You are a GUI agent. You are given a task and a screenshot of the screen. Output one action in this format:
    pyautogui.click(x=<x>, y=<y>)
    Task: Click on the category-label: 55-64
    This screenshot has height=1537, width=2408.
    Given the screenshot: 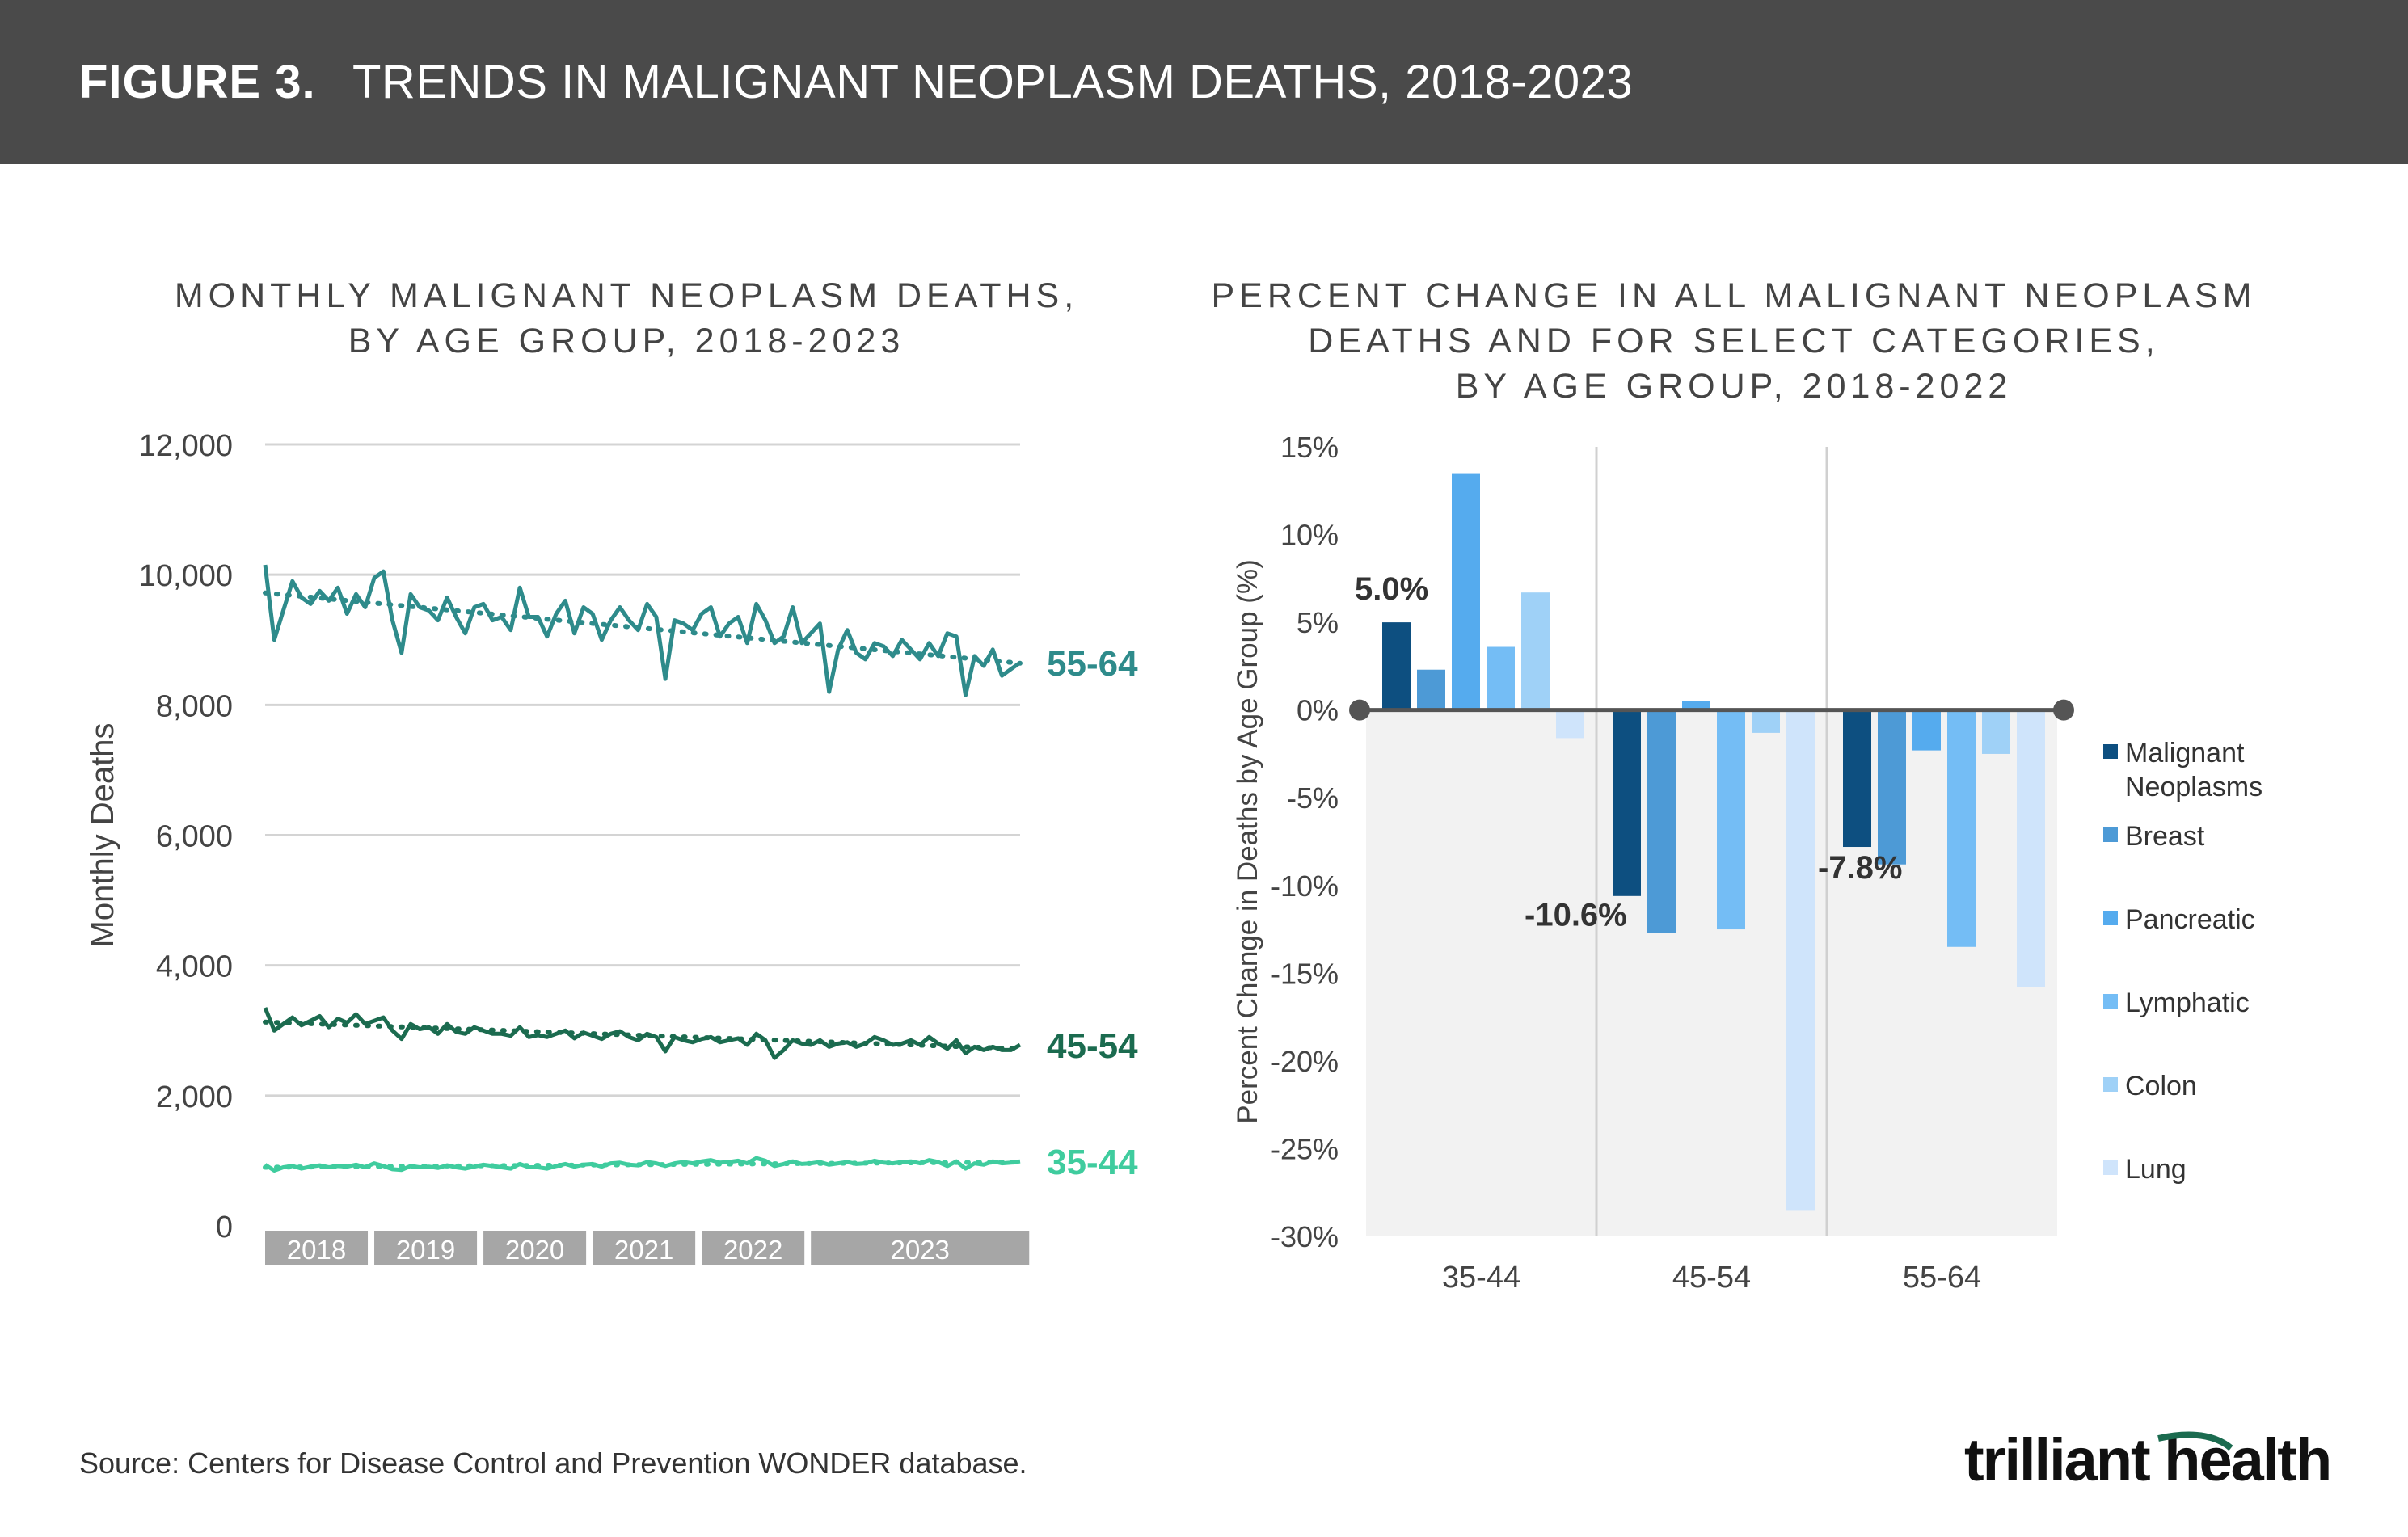 What is the action you would take?
    pyautogui.click(x=1942, y=1278)
    